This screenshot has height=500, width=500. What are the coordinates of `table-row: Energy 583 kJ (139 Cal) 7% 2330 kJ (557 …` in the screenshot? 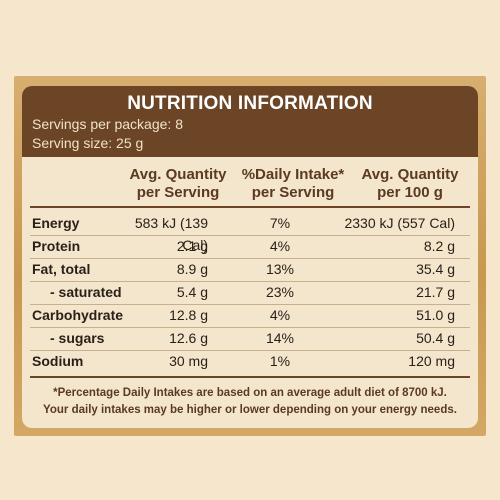 It's located at (250, 232).